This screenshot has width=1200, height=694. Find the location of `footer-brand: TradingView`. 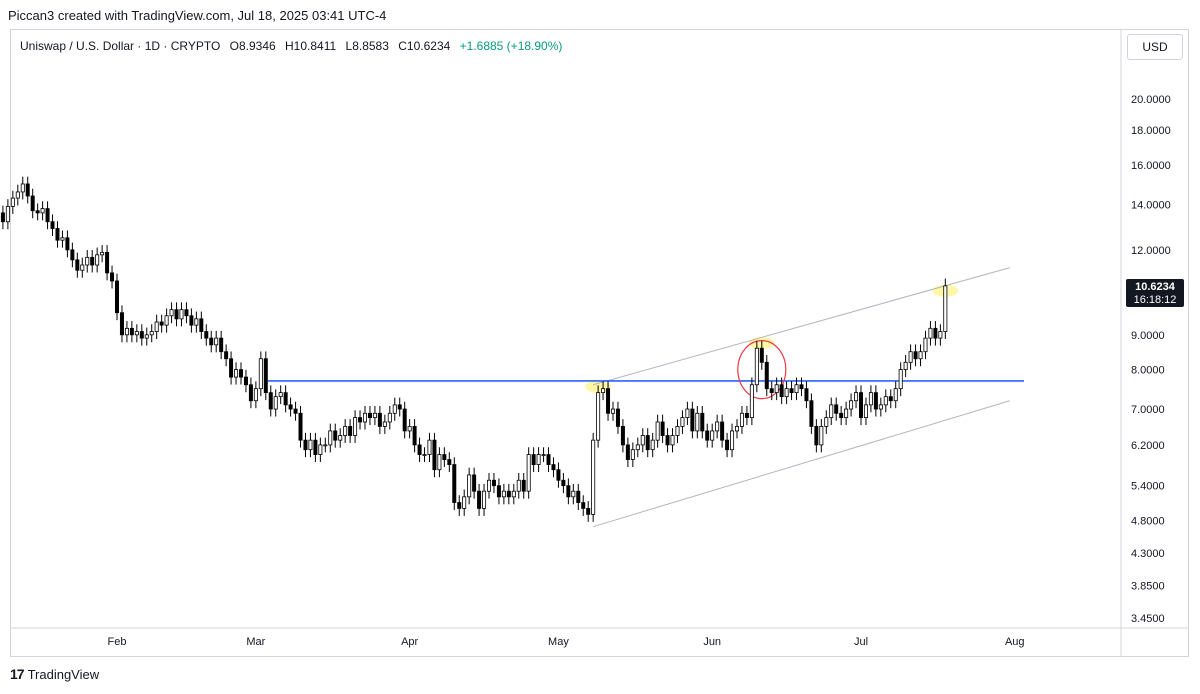

footer-brand: TradingView is located at coordinates (63, 674).